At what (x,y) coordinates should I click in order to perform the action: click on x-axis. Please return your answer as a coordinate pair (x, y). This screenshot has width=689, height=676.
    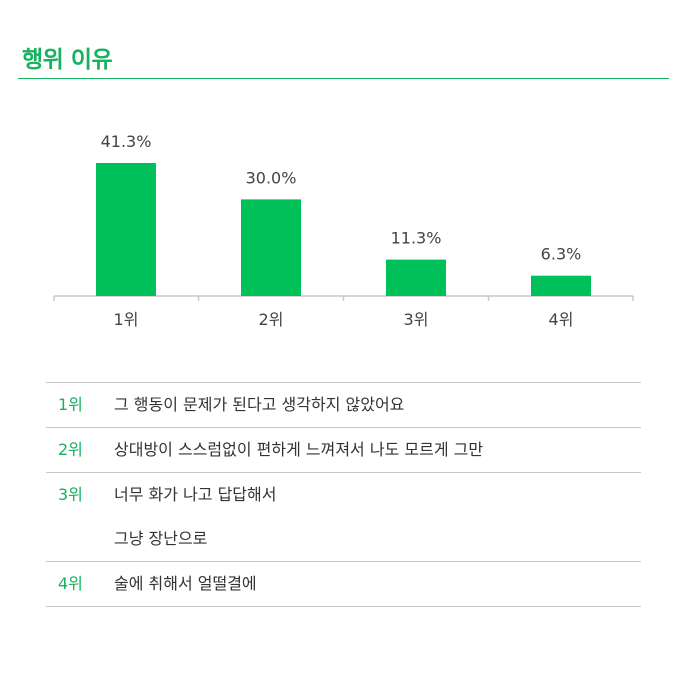
    Looking at the image, I should click on (343, 298).